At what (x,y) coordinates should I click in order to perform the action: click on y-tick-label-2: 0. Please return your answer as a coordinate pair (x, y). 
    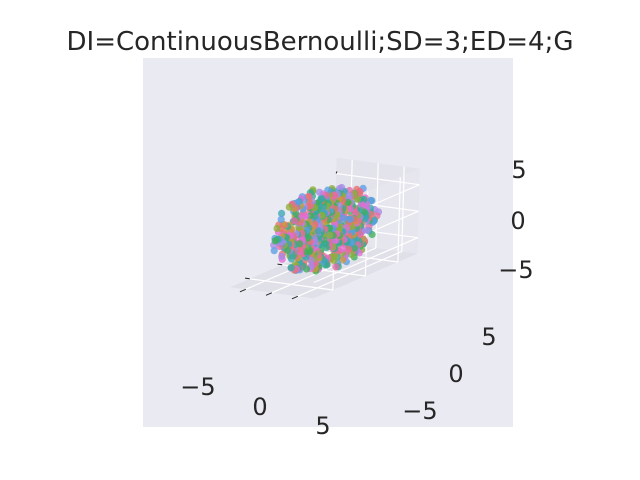
    Looking at the image, I should click on (455, 374).